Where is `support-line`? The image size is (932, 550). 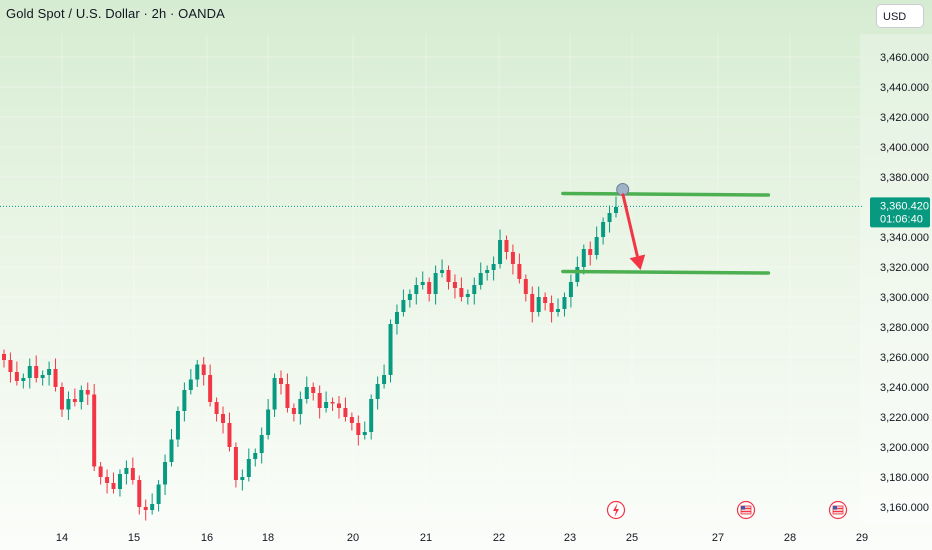
support-line is located at coordinates (666, 272).